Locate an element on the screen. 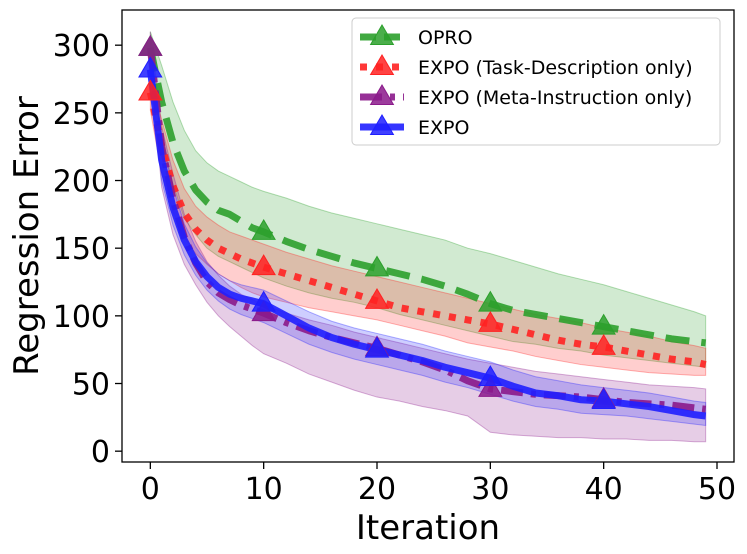 This screenshot has width=747, height=554. x-tick-label: 10 is located at coordinates (264, 489).